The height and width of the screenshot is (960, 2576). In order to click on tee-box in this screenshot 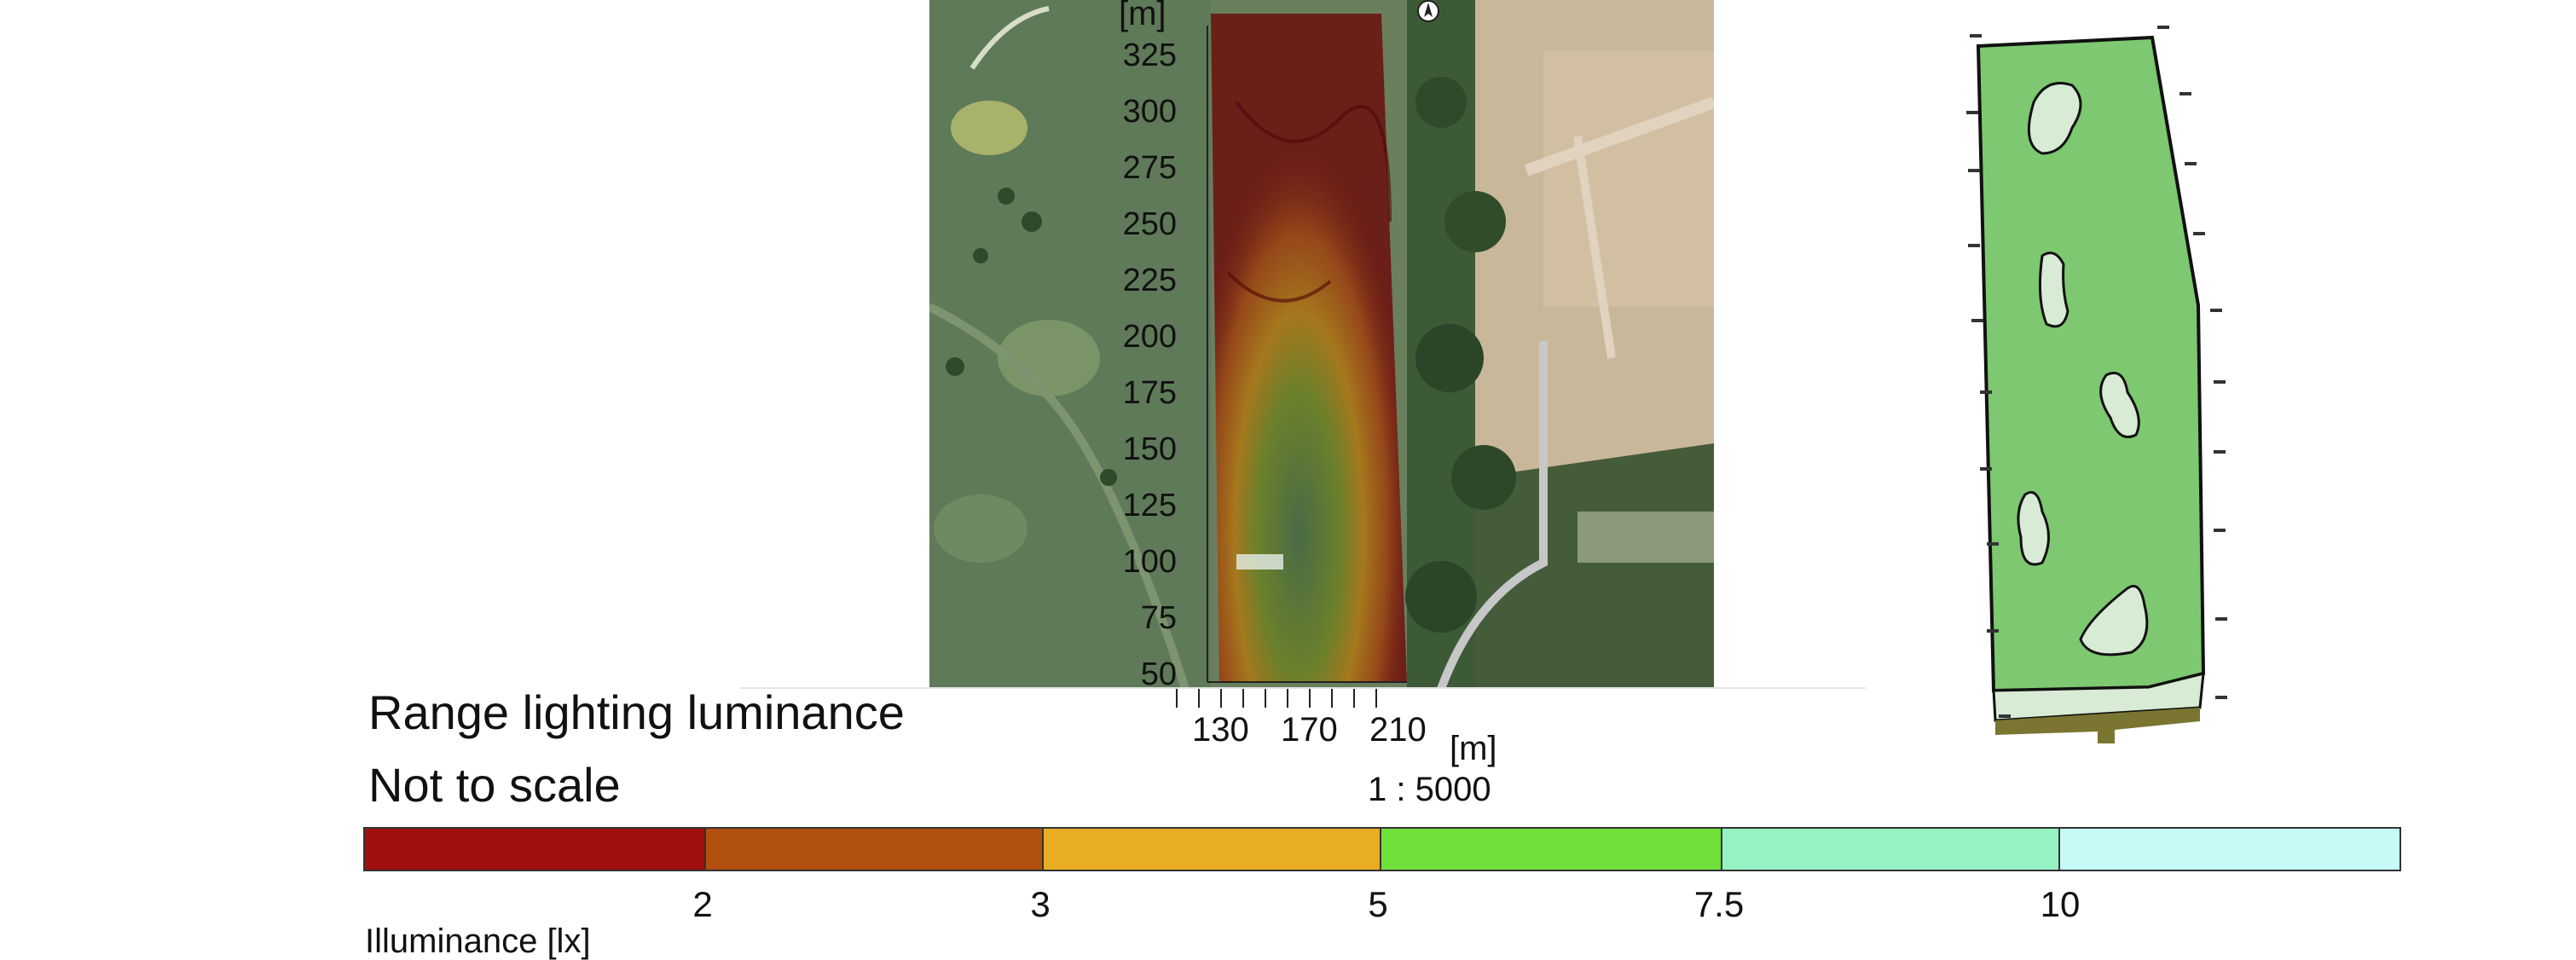, I will do `click(2097, 725)`.